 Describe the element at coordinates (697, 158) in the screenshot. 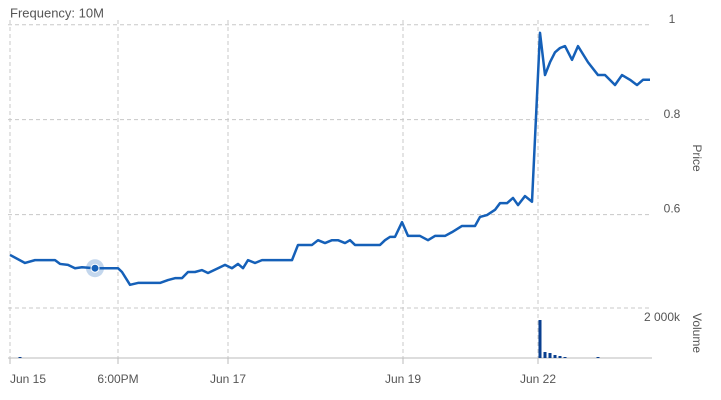

I see `y-axis-label: Price` at that location.